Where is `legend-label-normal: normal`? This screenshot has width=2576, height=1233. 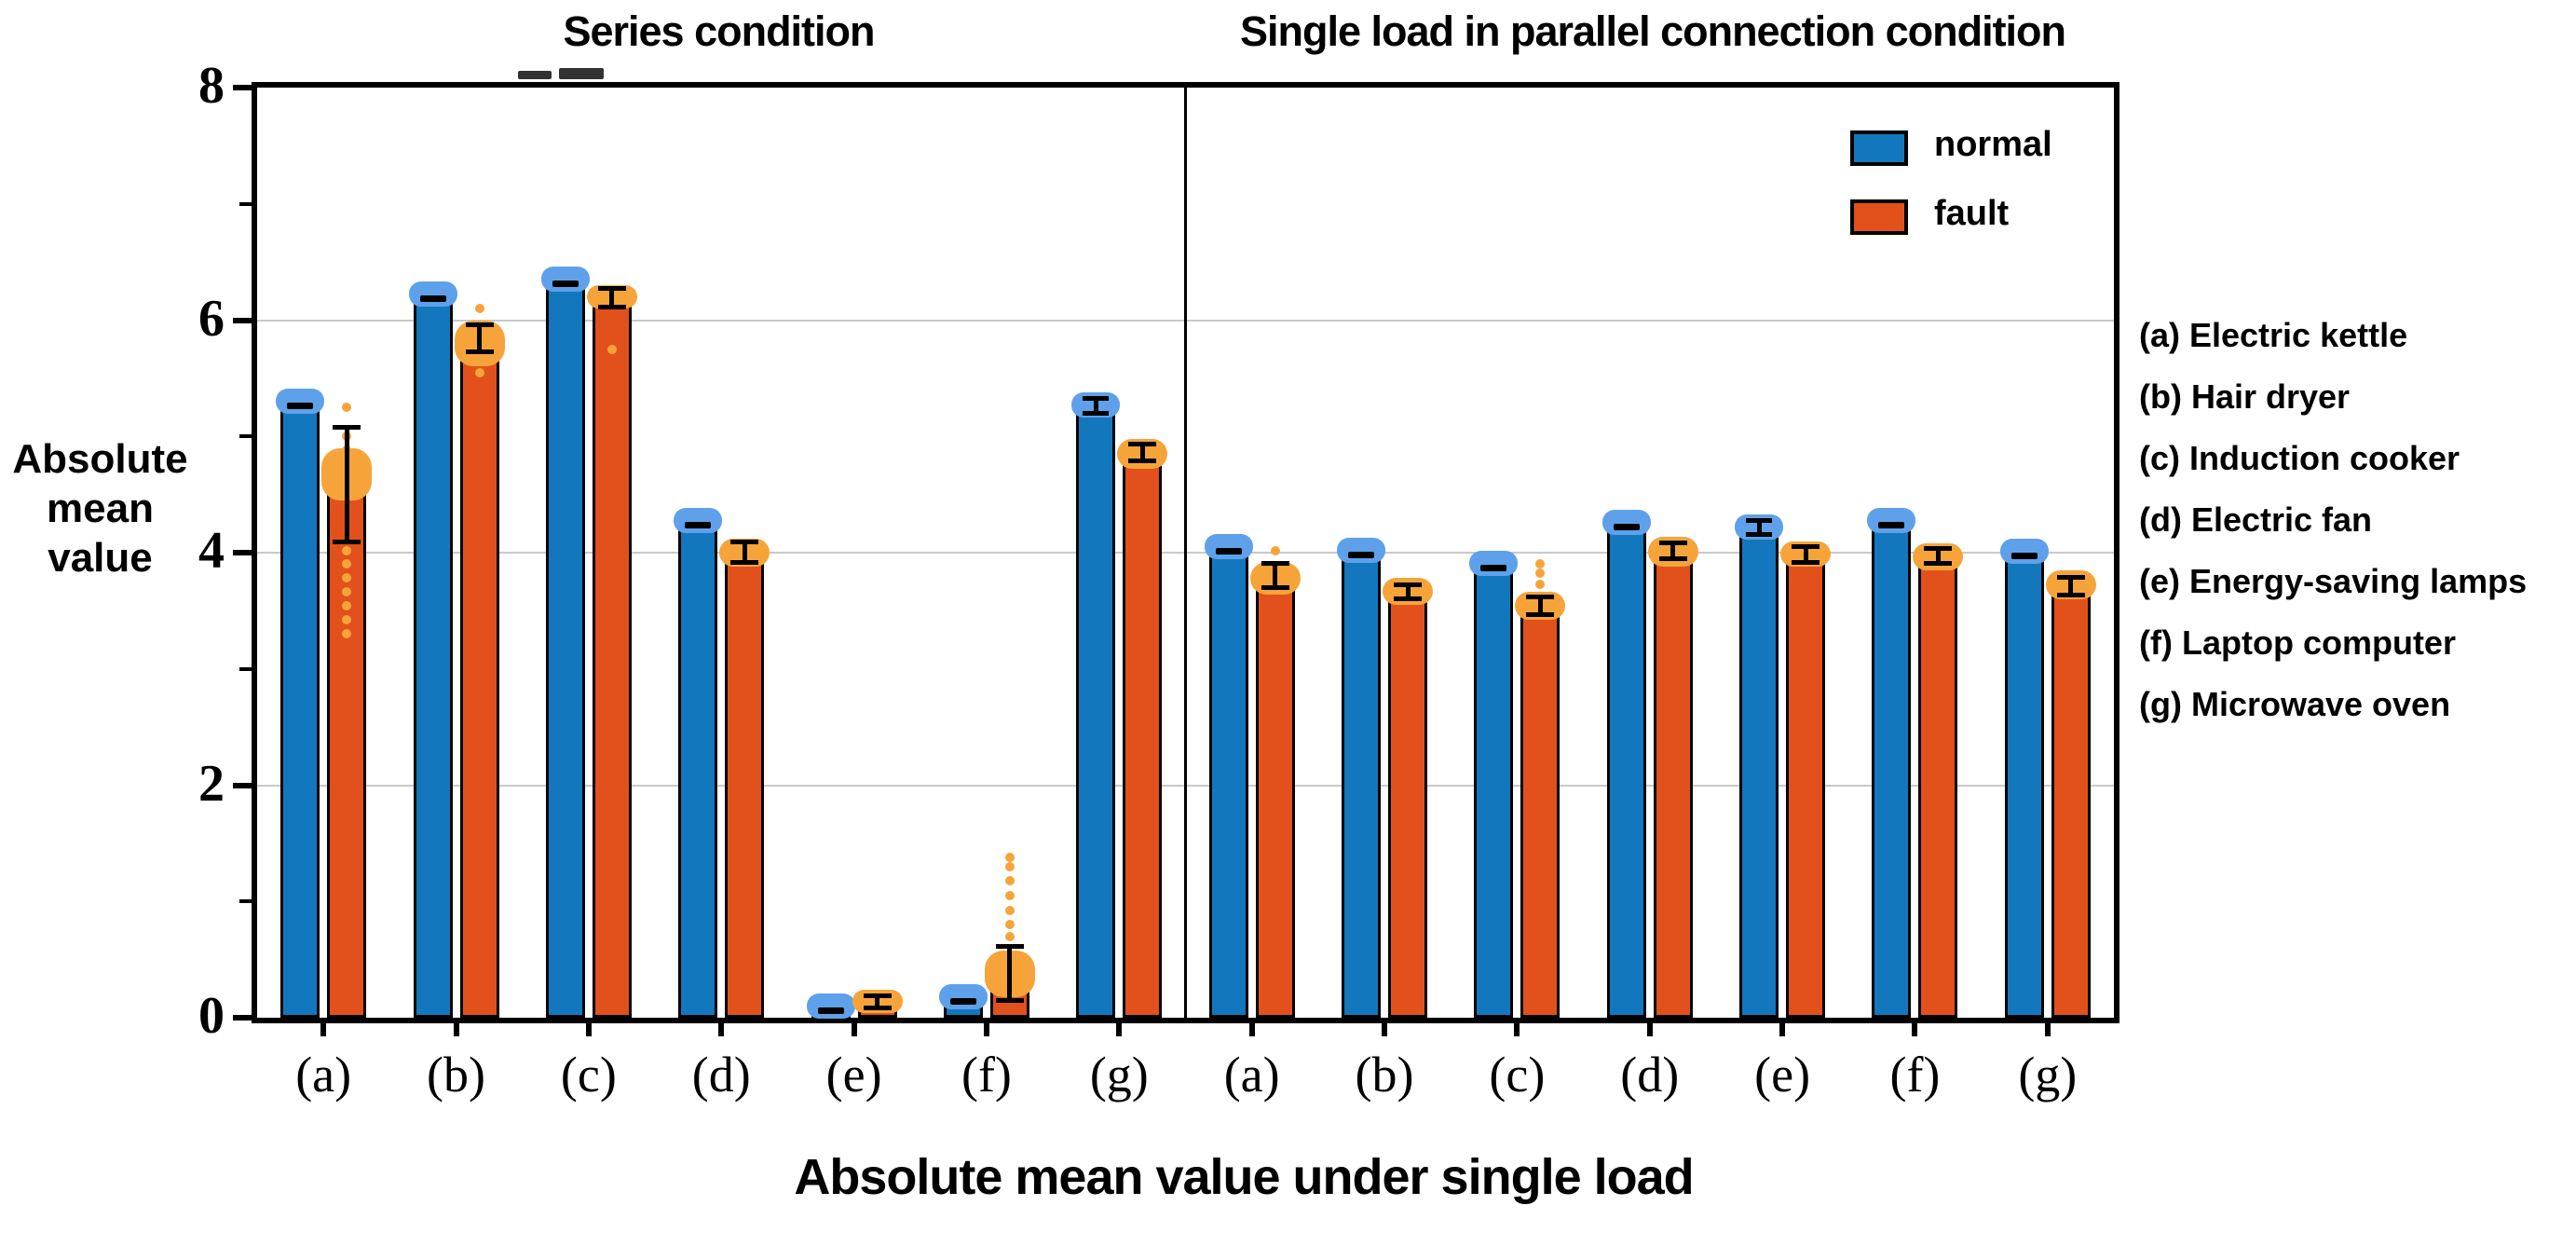
legend-label-normal: normal is located at coordinates (1993, 144).